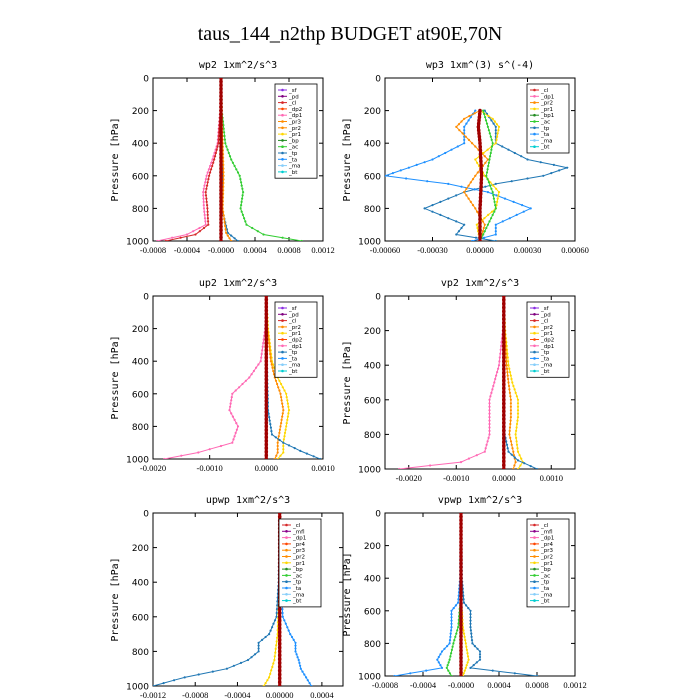 The height and width of the screenshot is (700, 700). Describe the element at coordinates (293, 154) in the screenshot. I see `legend-label: _tp` at that location.